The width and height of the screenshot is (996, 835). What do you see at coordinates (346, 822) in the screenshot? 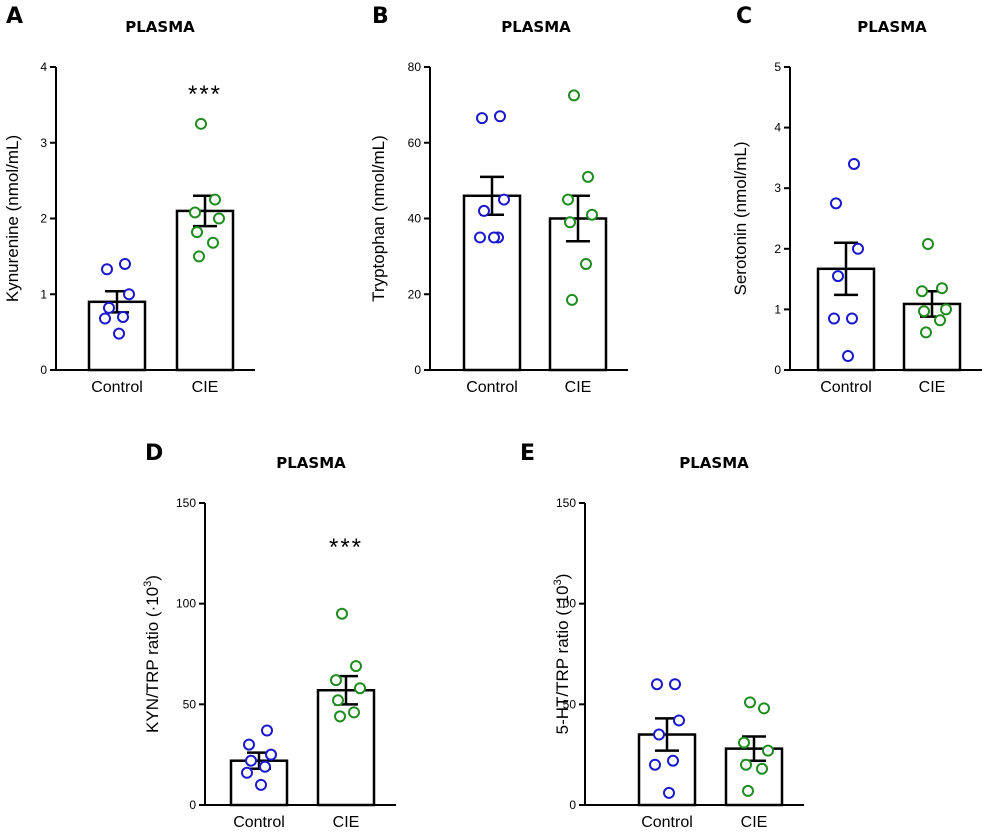
I see `panel-d-category-label: CIE` at bounding box center [346, 822].